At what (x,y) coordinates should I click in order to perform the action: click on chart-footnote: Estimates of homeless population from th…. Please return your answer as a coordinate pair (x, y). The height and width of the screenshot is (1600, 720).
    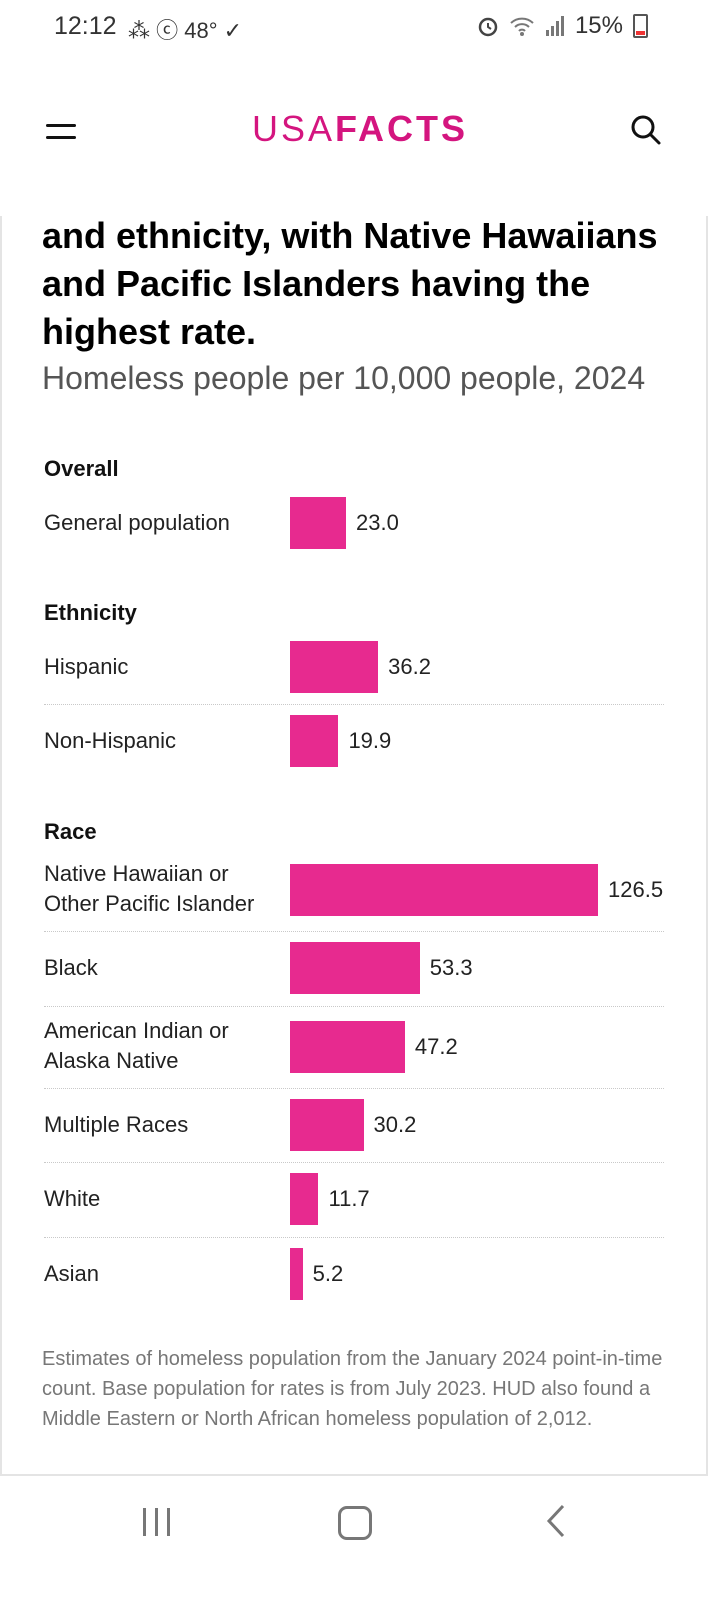
    Looking at the image, I should click on (352, 1389).